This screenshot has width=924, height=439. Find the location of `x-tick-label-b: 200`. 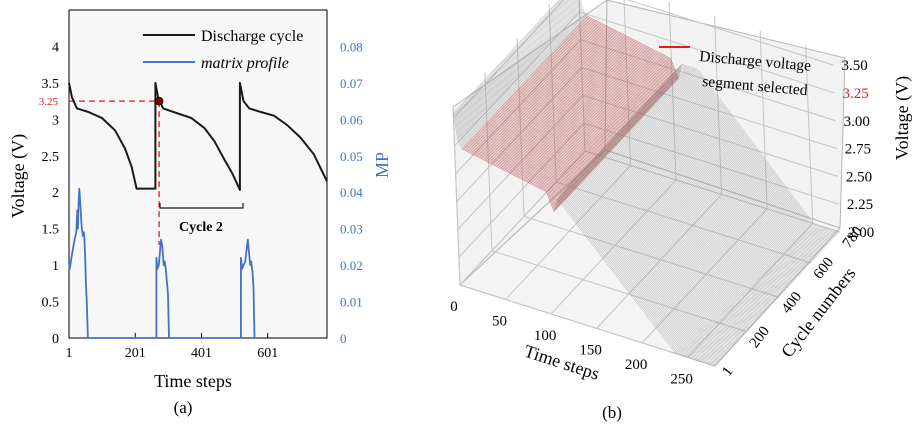

x-tick-label-b: 200 is located at coordinates (636, 365).